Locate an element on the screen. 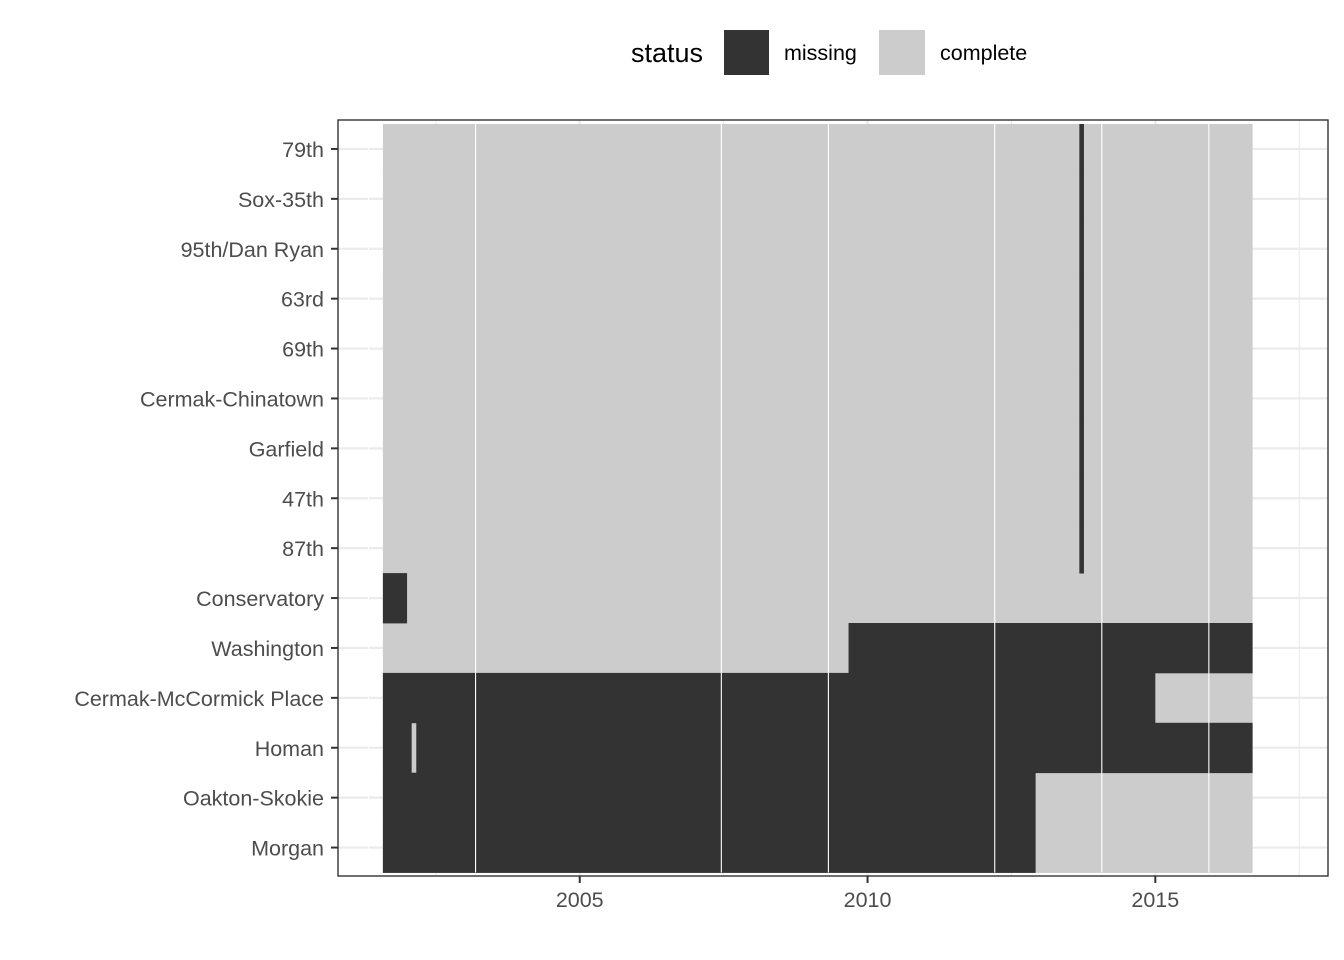 Image resolution: width=1344 pixels, height=960 pixels. y-tick-label: Sox-35th is located at coordinates (281, 200).